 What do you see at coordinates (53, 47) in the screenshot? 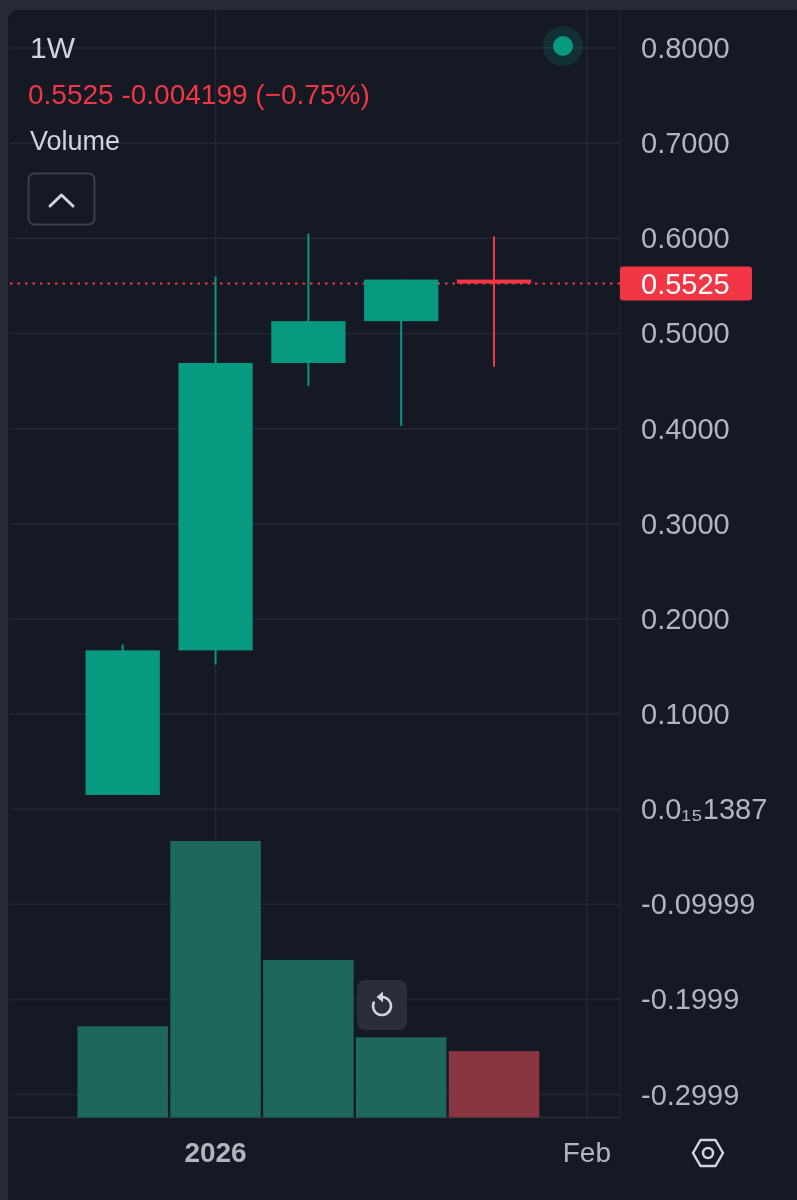
I see `text: 1W` at bounding box center [53, 47].